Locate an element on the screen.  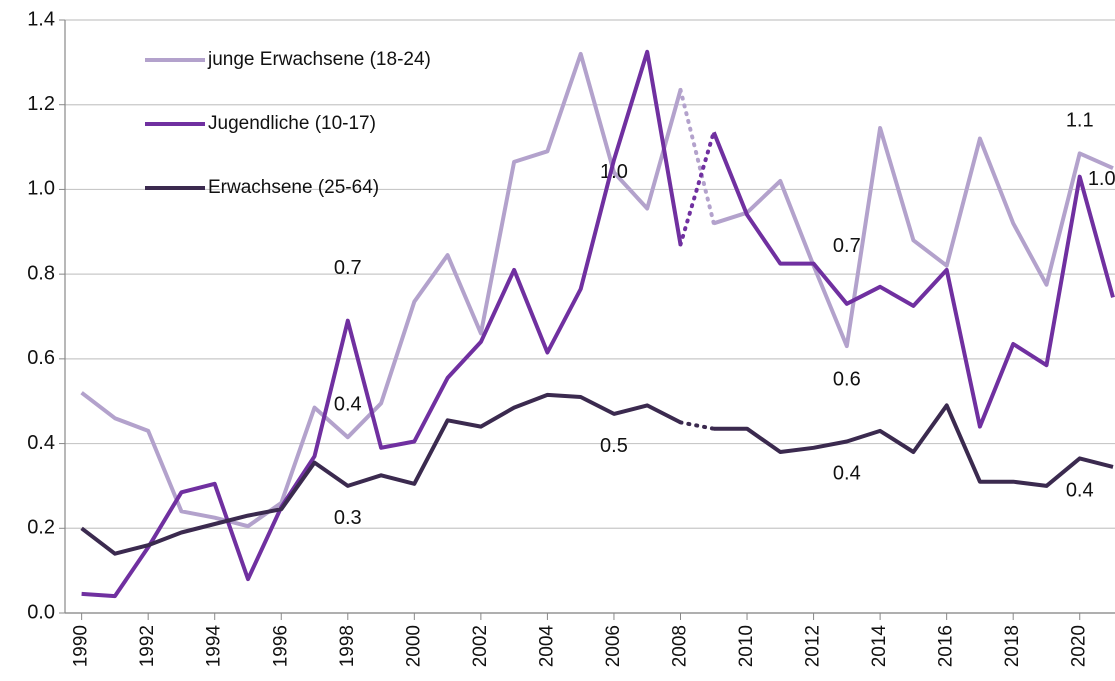
x-tick-label: 2020 is located at coordinates (1079, 646).